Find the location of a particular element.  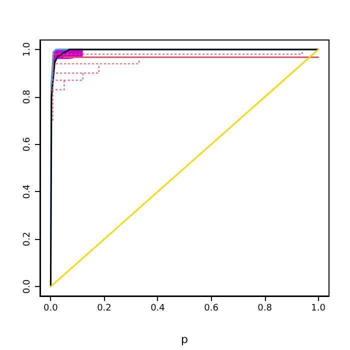

y-tick-label: 0.8 is located at coordinates (27, 96).